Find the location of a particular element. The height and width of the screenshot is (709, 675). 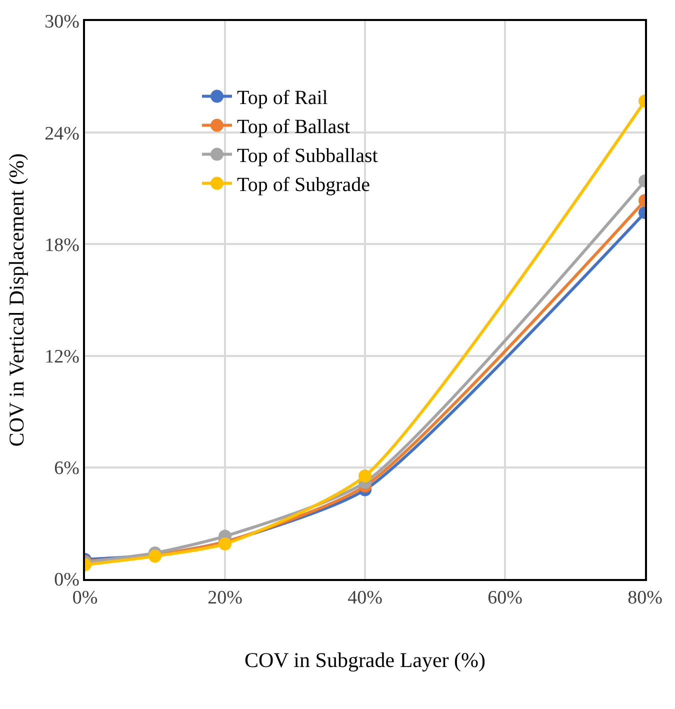

y-tick-label: 18% is located at coordinates (62, 245).